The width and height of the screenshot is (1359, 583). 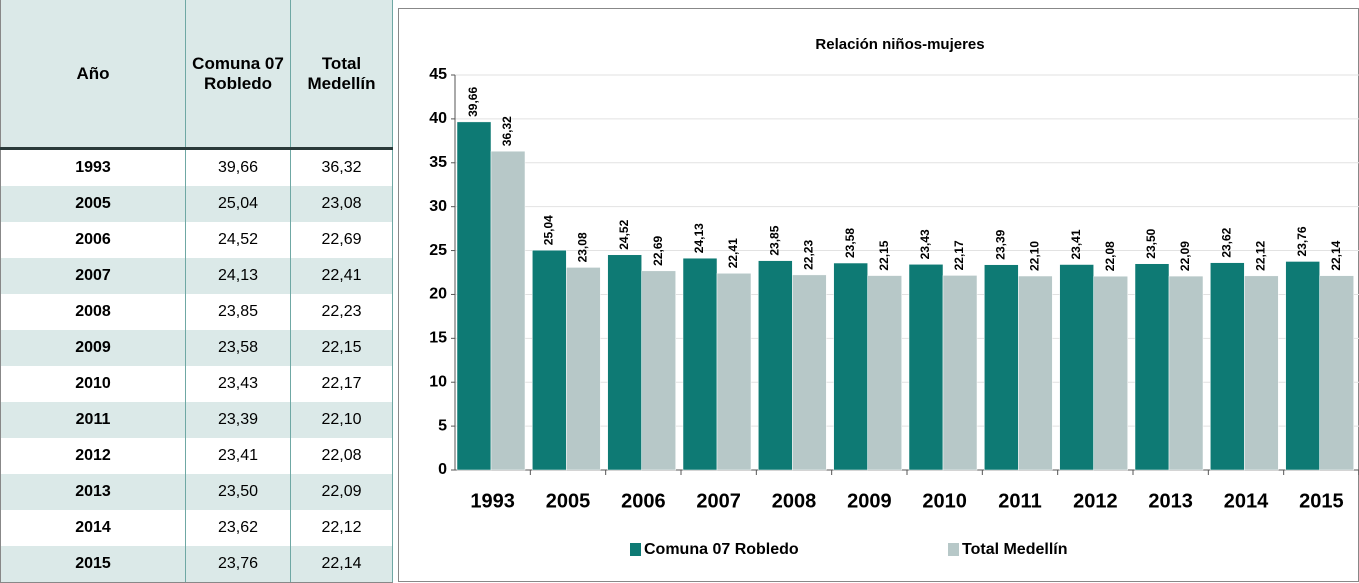 What do you see at coordinates (1076, 244) in the screenshot?
I see `value-label: 23,41` at bounding box center [1076, 244].